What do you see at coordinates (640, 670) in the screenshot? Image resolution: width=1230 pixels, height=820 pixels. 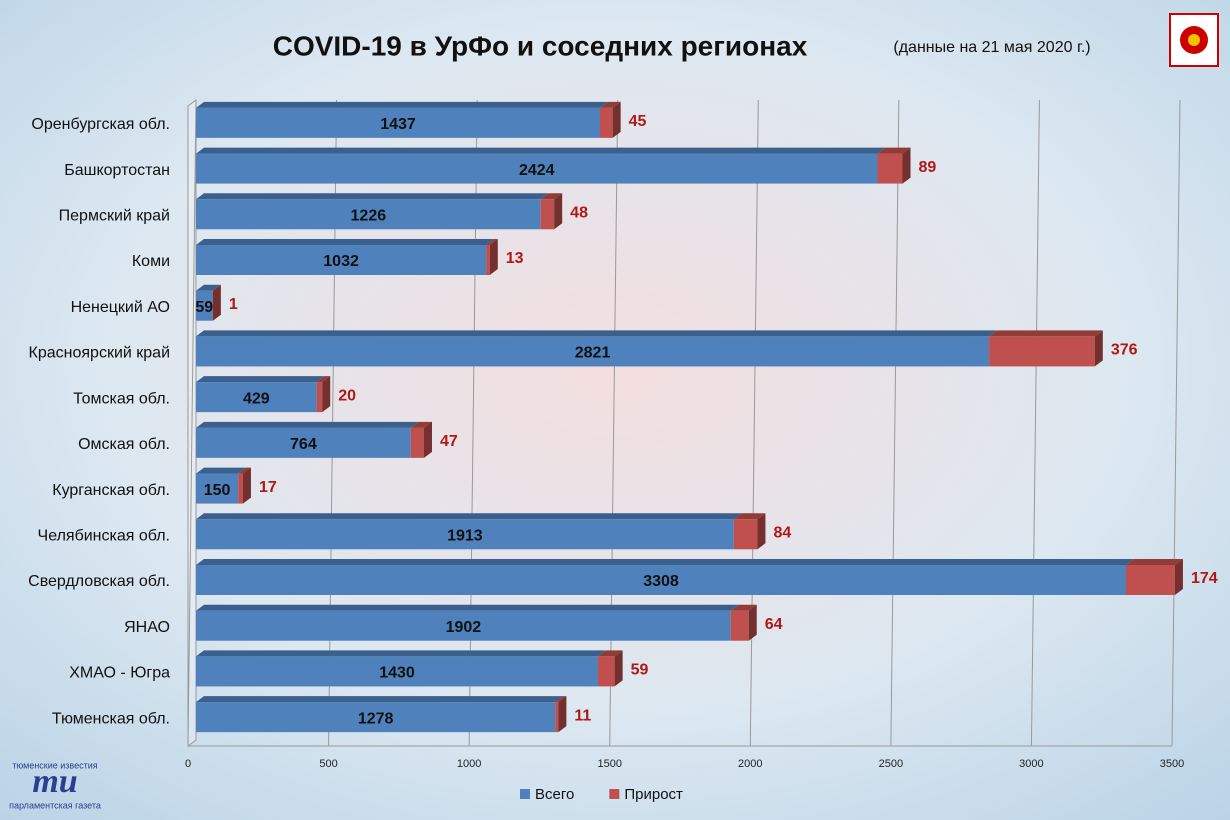 I see `value-label: 59` at bounding box center [640, 670].